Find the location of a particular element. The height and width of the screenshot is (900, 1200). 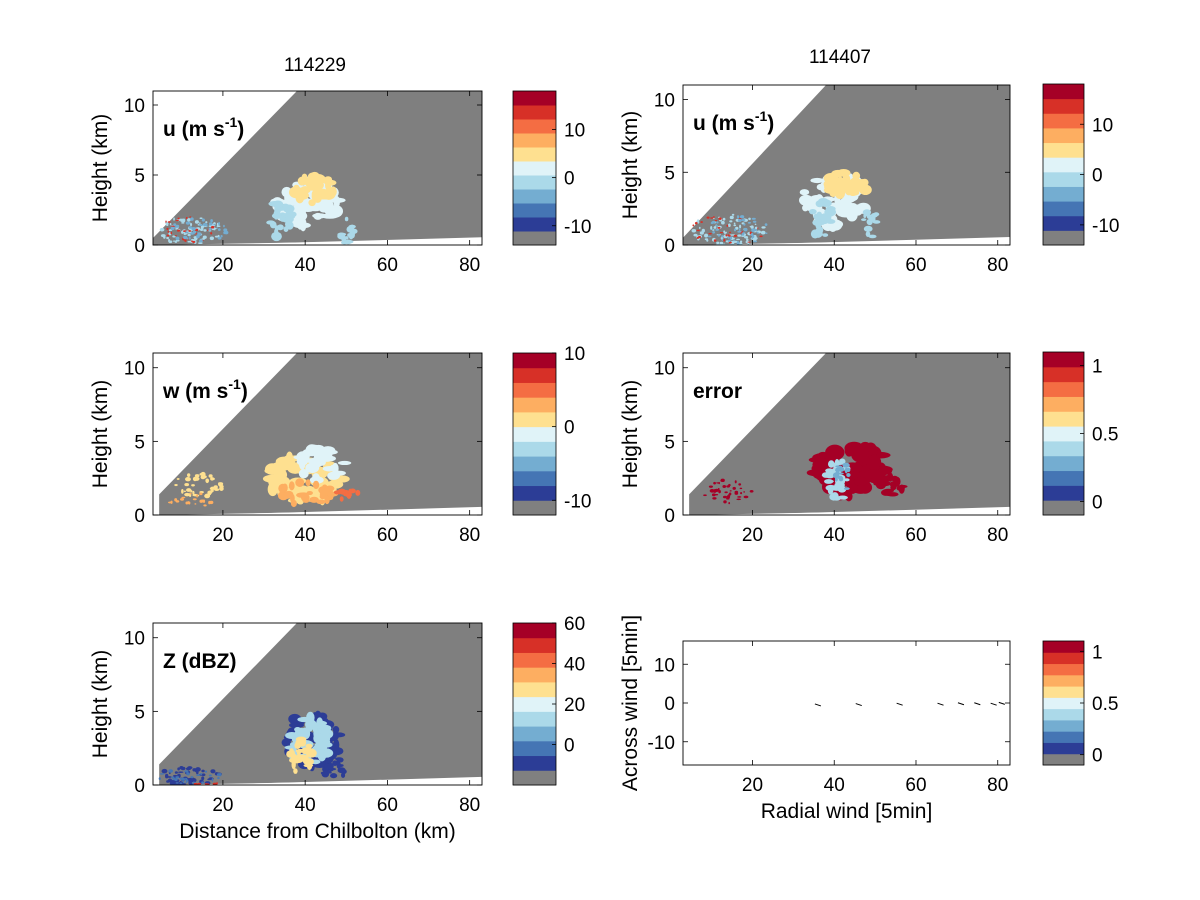

axes-frame is located at coordinates (846, 703).